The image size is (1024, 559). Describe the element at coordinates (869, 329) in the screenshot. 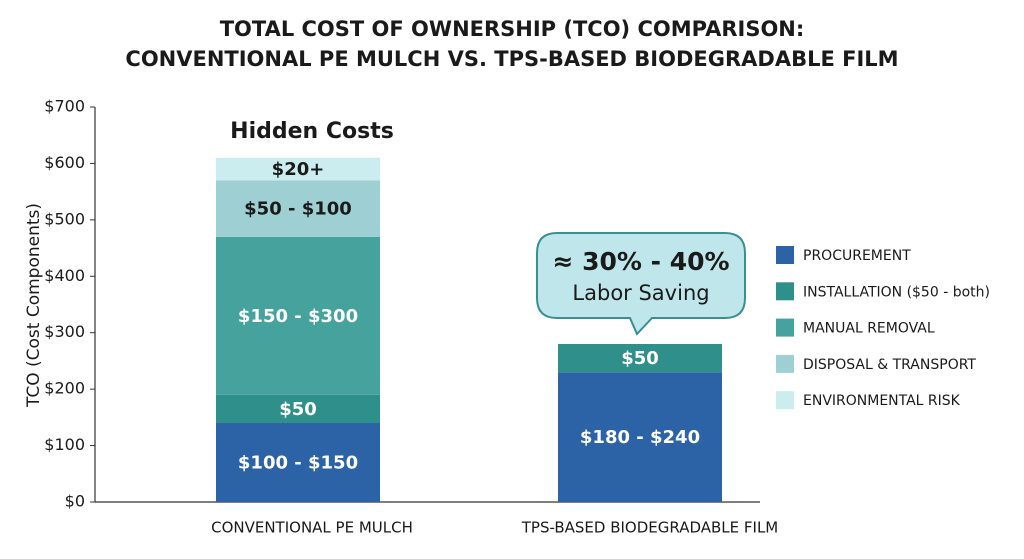

I see `legend-label: MANUAL REMOVAL` at that location.